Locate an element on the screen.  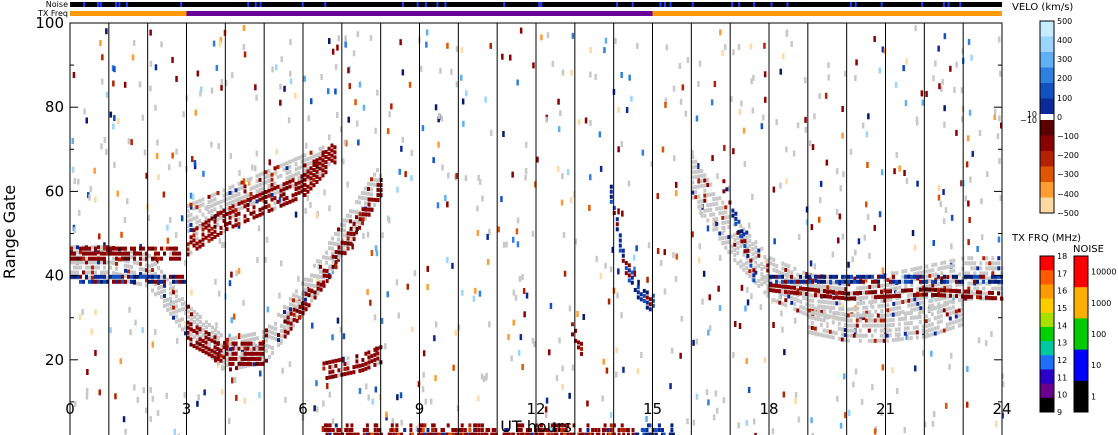
txfreq-colorbar-label: 15 is located at coordinates (1062, 308).